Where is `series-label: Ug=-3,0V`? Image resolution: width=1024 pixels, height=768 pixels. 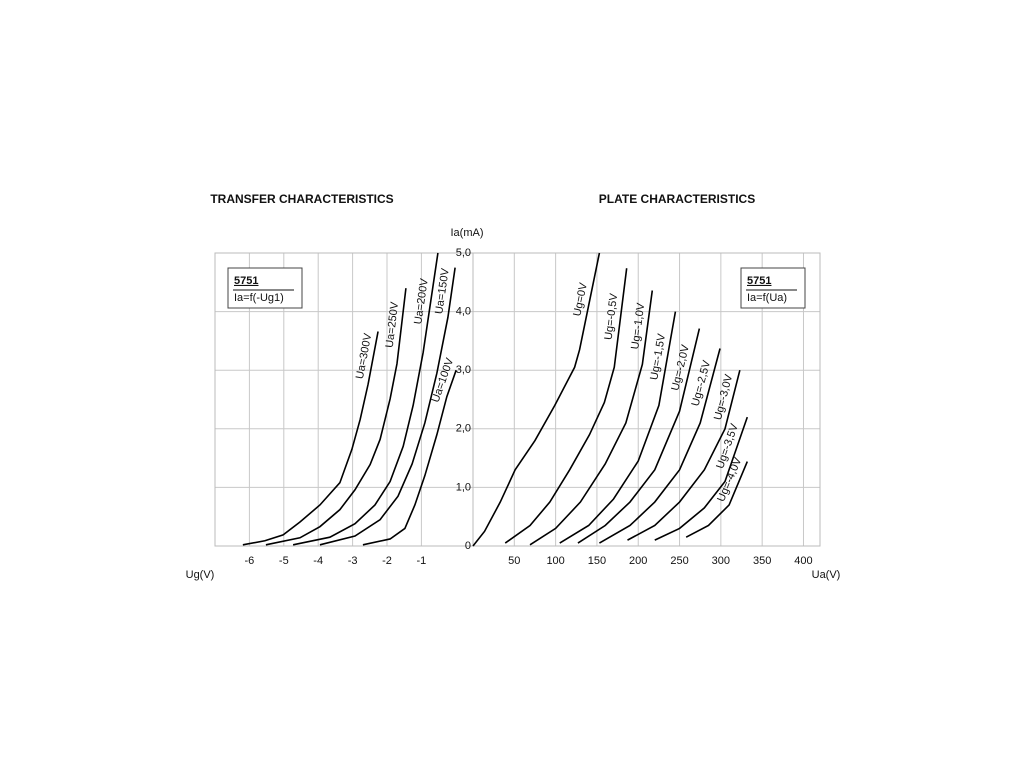 series-label: Ug=-3,0V is located at coordinates (723, 396).